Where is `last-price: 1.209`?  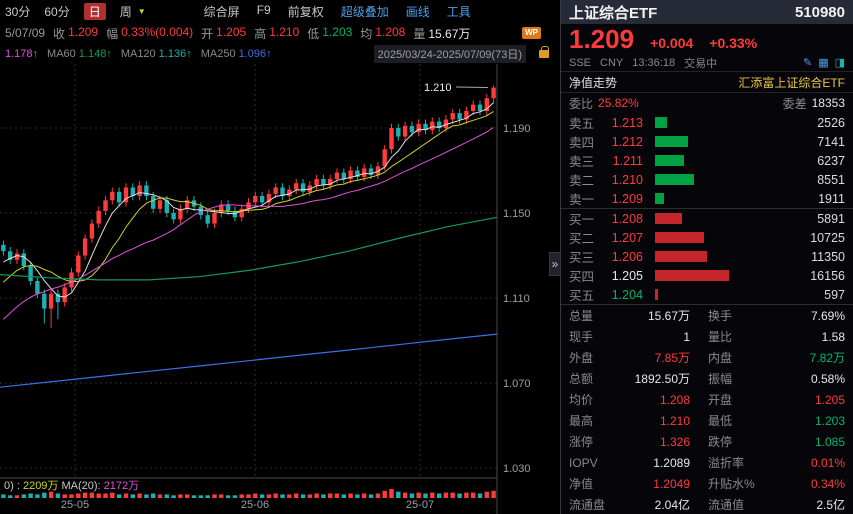 last-price: 1.209 is located at coordinates (602, 39).